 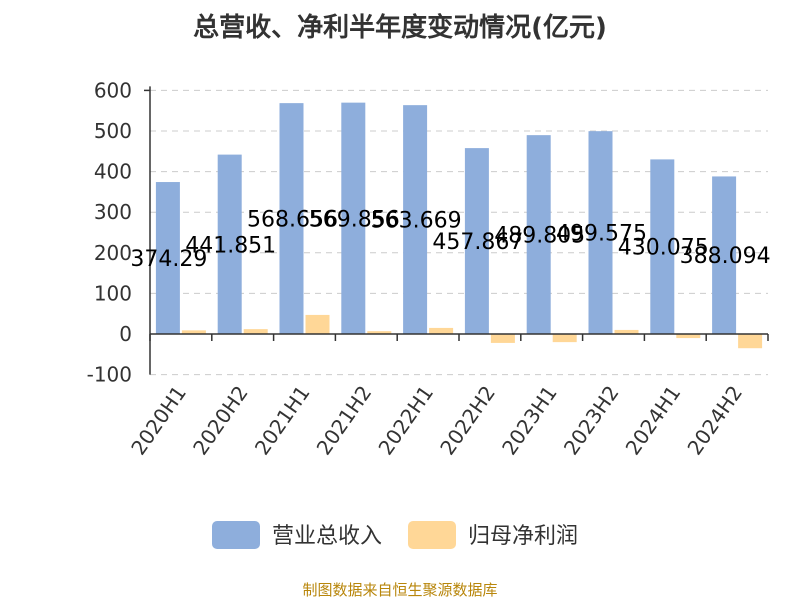 I want to click on data-label: 489.805, so click(x=539, y=236).